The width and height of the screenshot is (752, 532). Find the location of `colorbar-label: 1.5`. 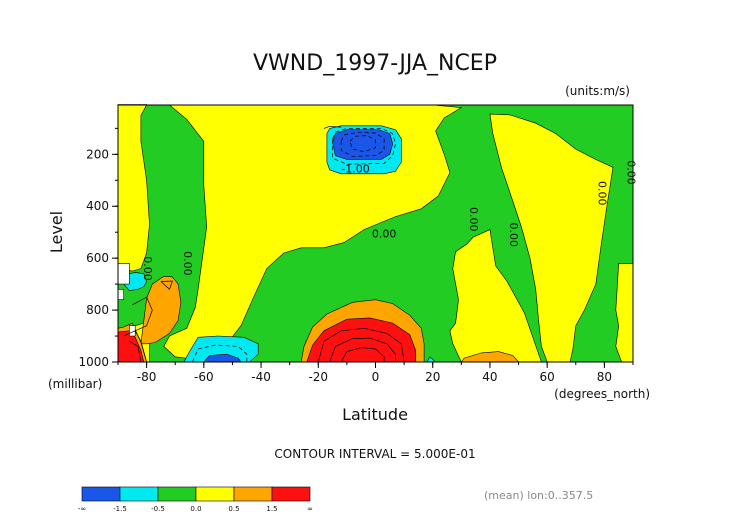

colorbar-label: 1.5 is located at coordinates (271, 509).